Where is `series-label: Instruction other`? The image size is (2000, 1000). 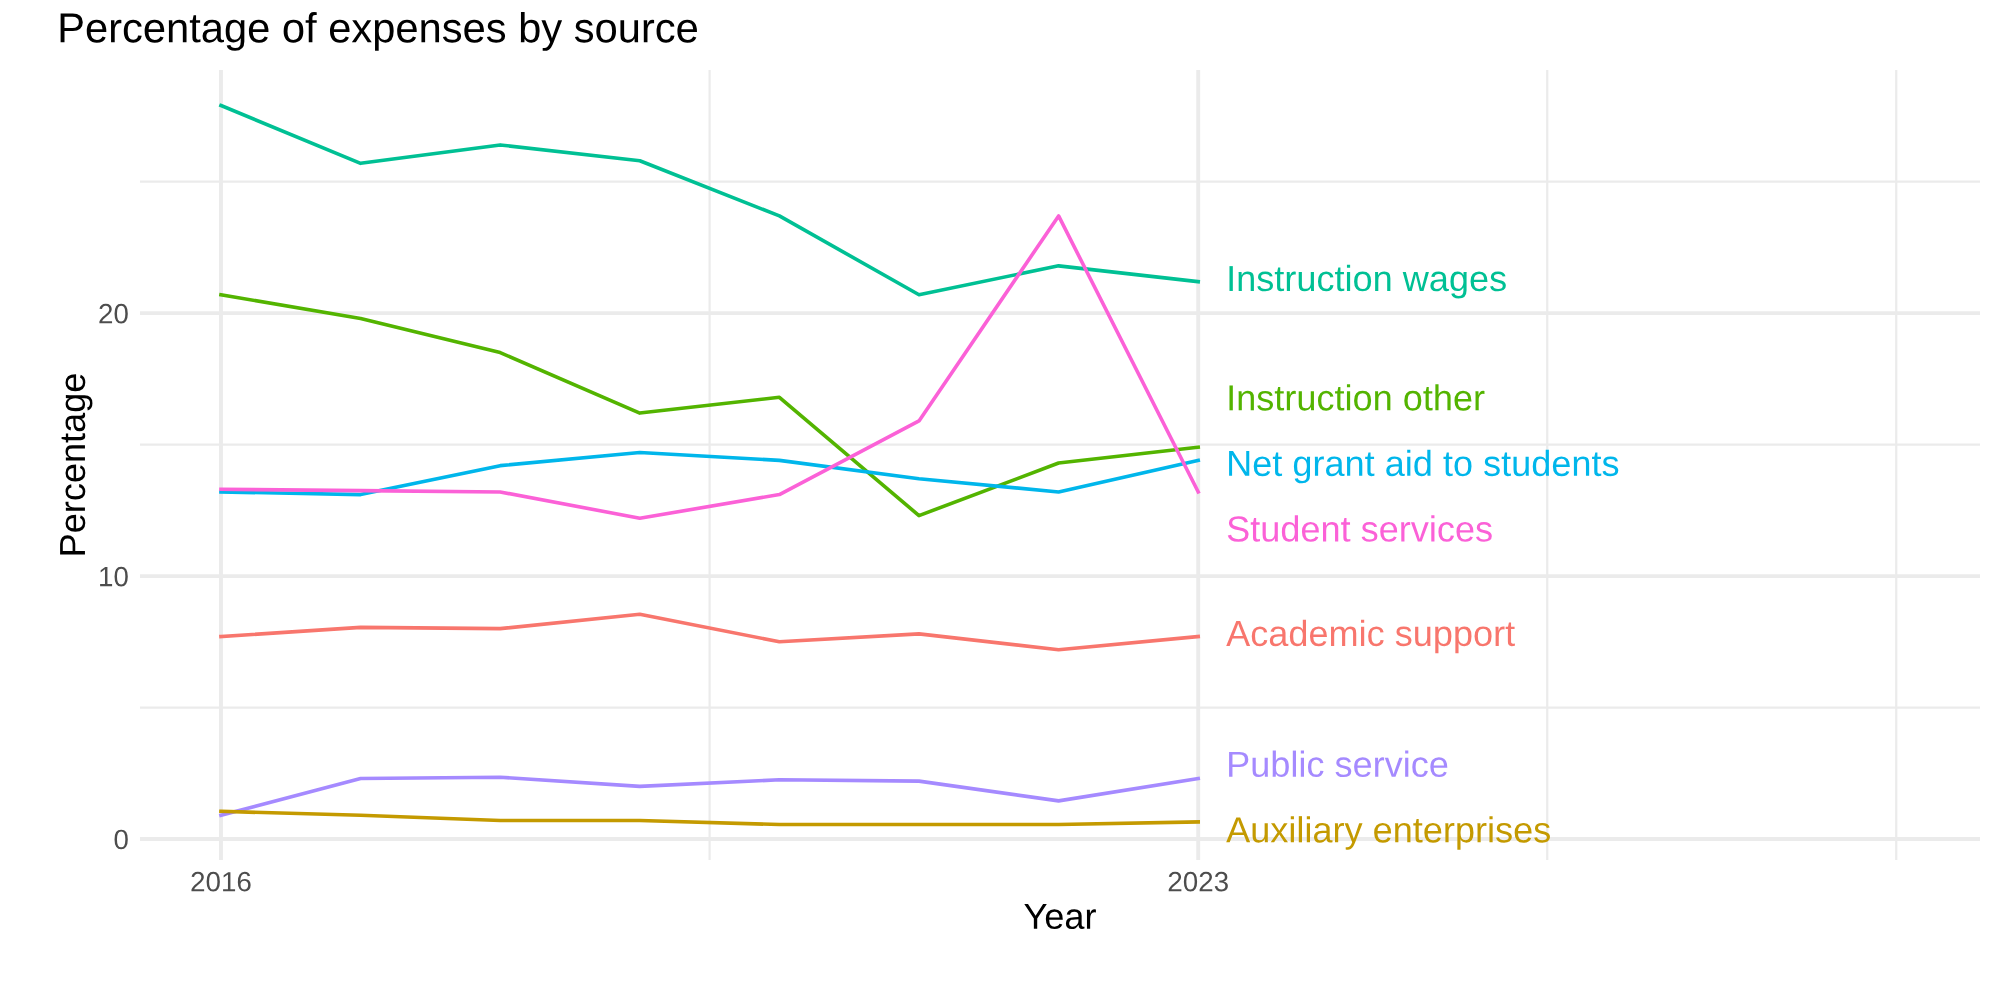 series-label: Instruction other is located at coordinates (1357, 397).